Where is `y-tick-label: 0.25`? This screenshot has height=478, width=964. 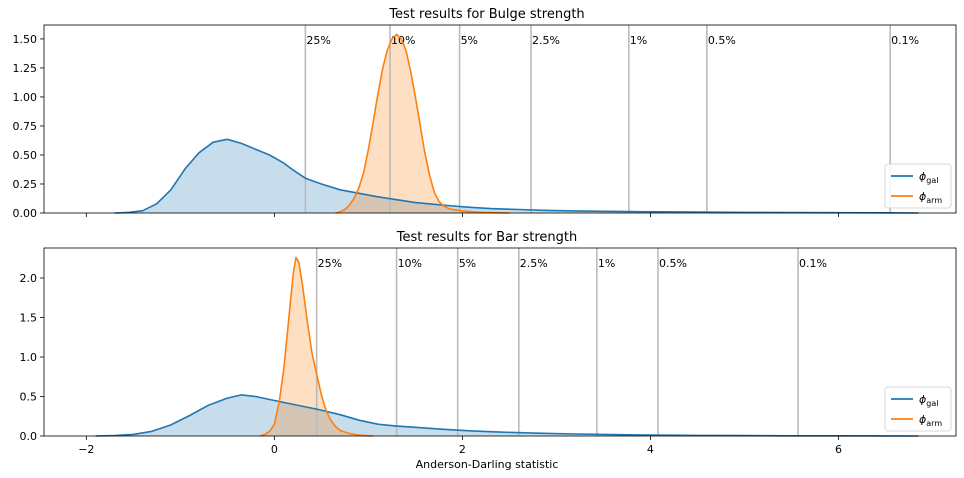 y-tick-label: 0.25 is located at coordinates (25, 184).